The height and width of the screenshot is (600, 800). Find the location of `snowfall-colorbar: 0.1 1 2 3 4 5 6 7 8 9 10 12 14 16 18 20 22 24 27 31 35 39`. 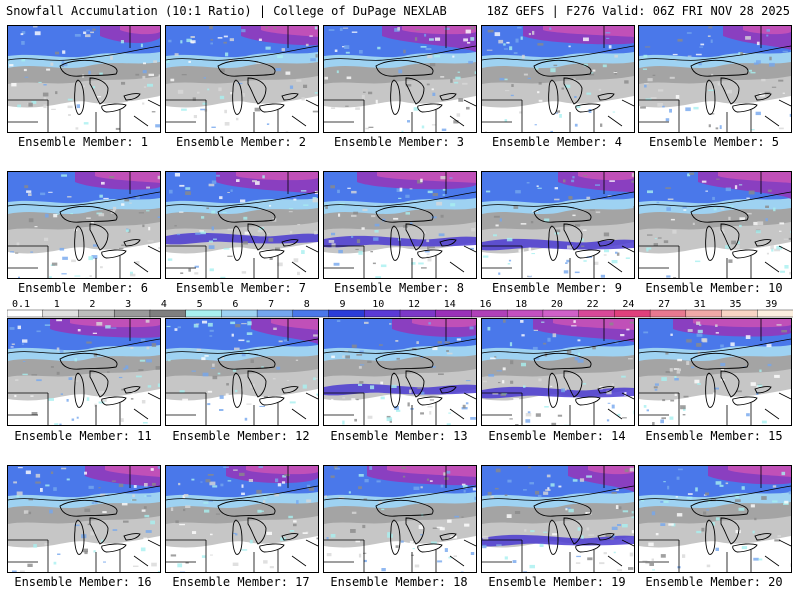

snowfall-colorbar: 0.1 1 2 3 4 5 6 7 8 9 10 12 14 16 18 20 22 24 27 31 35 39 is located at coordinates (400, 309).